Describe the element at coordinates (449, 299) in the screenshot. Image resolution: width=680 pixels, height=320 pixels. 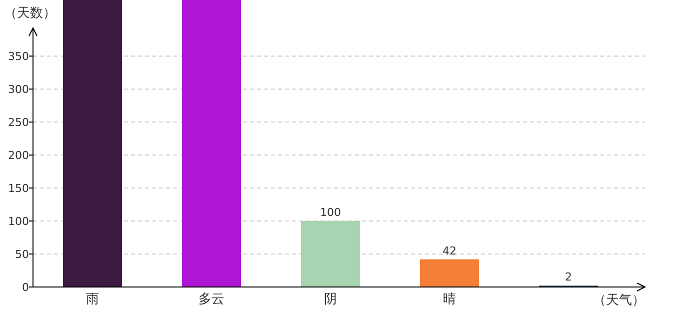
I see `x-tick-label: 晴` at that location.